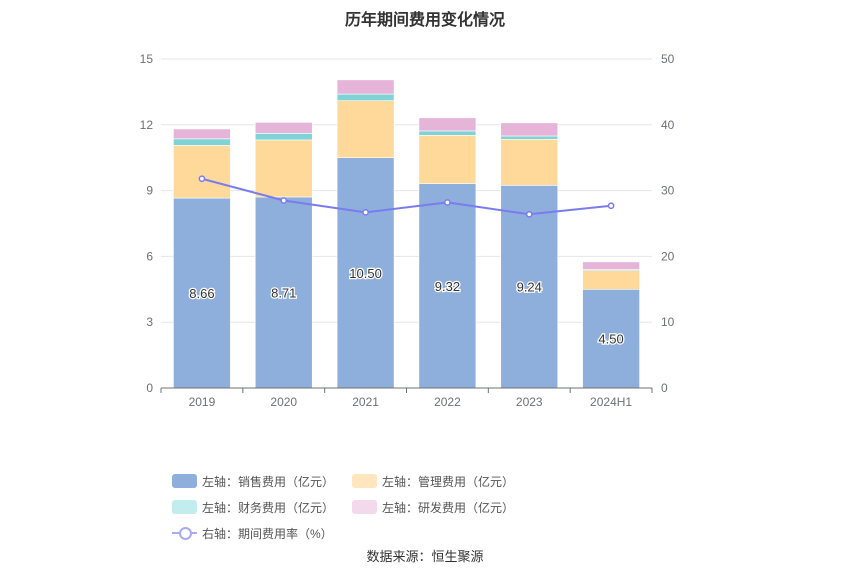  I want to click on right-axis-tick-label: 30, so click(668, 191).